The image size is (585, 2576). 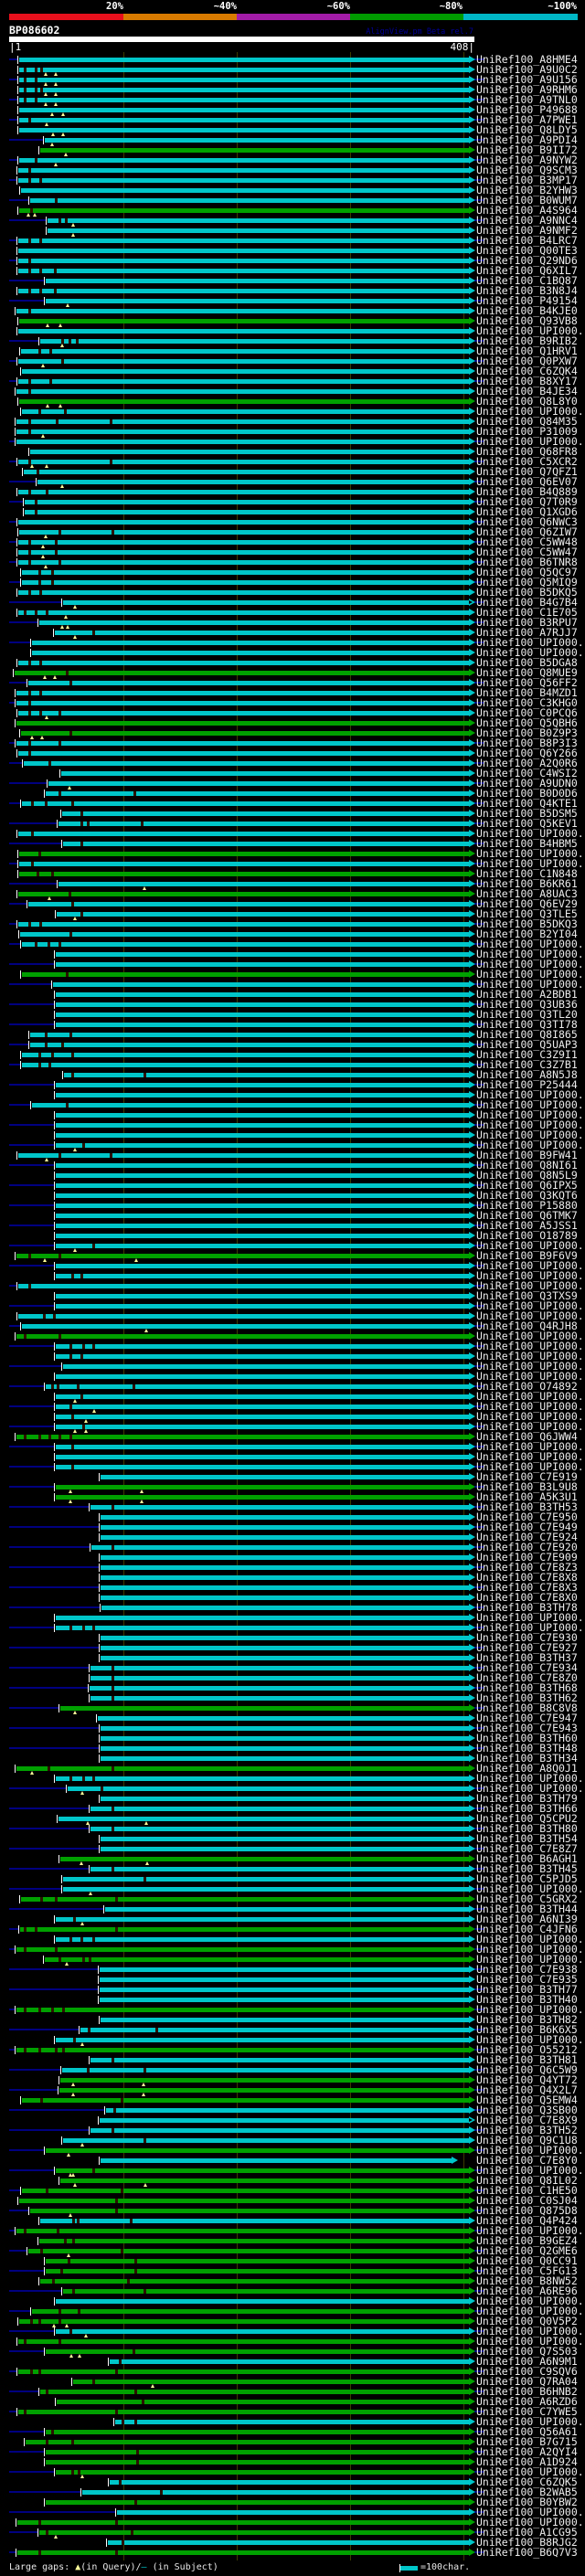 What do you see at coordinates (293, 1989) in the screenshot?
I see `alignment-row: UniRef100_B3TH77` at bounding box center [293, 1989].